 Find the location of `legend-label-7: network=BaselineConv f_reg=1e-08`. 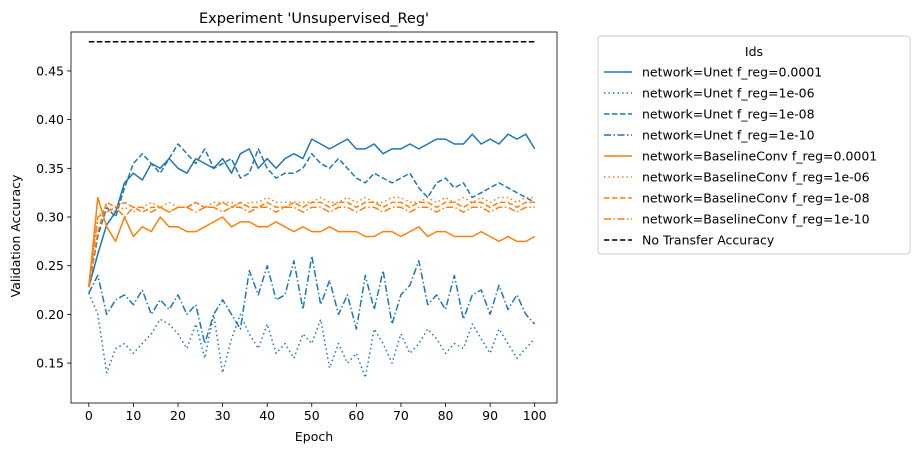

legend-label-7: network=BaselineConv f_reg=1e-08 is located at coordinates (756, 198).